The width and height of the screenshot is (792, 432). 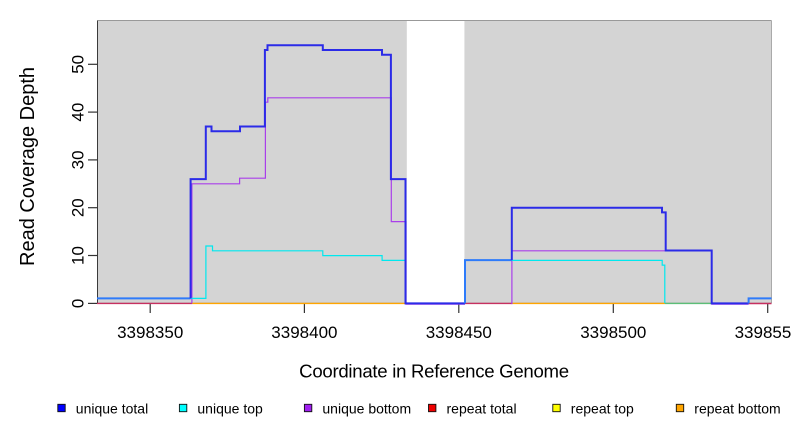 I want to click on svg-text: 3398350, so click(x=150, y=332).